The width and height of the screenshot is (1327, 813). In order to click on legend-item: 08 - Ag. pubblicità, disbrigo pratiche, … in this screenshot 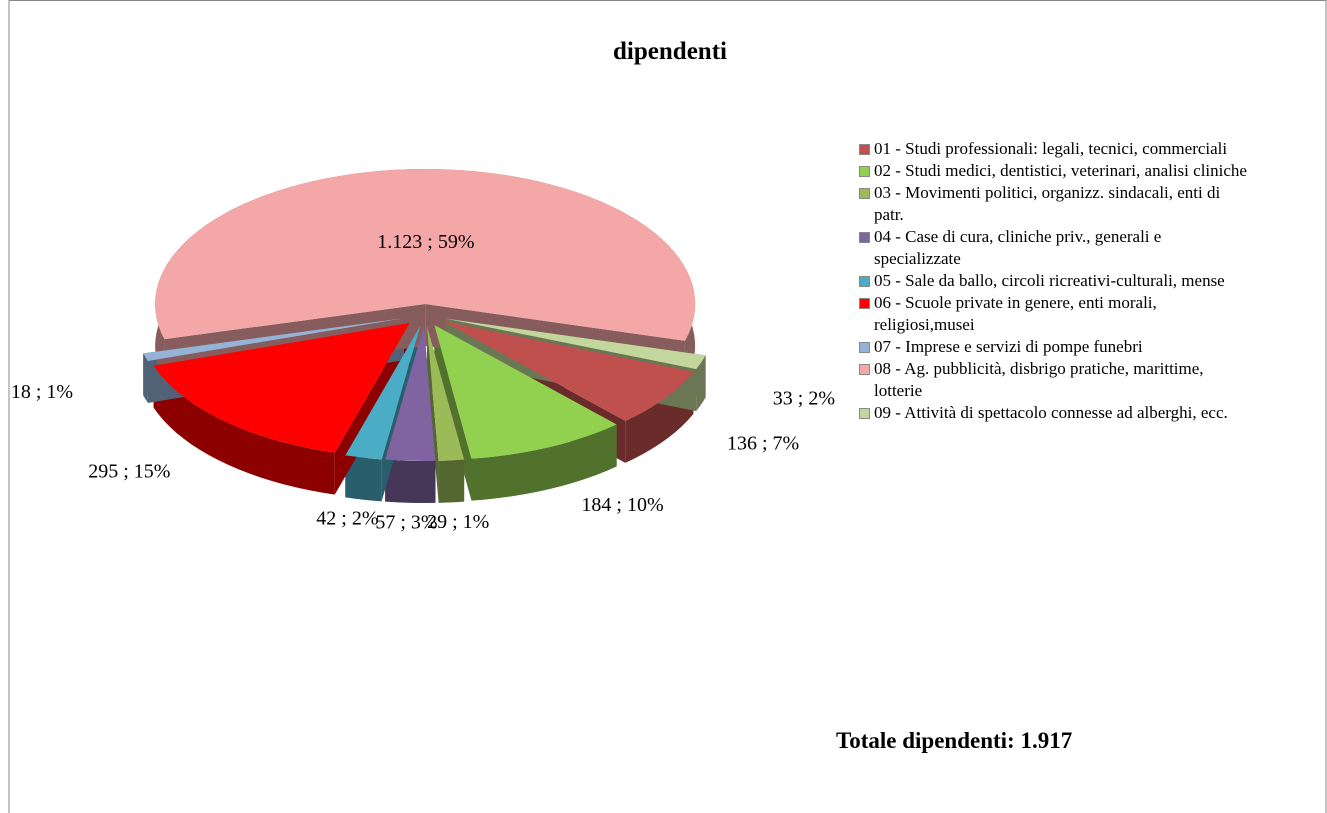, I will do `click(1052, 380)`.